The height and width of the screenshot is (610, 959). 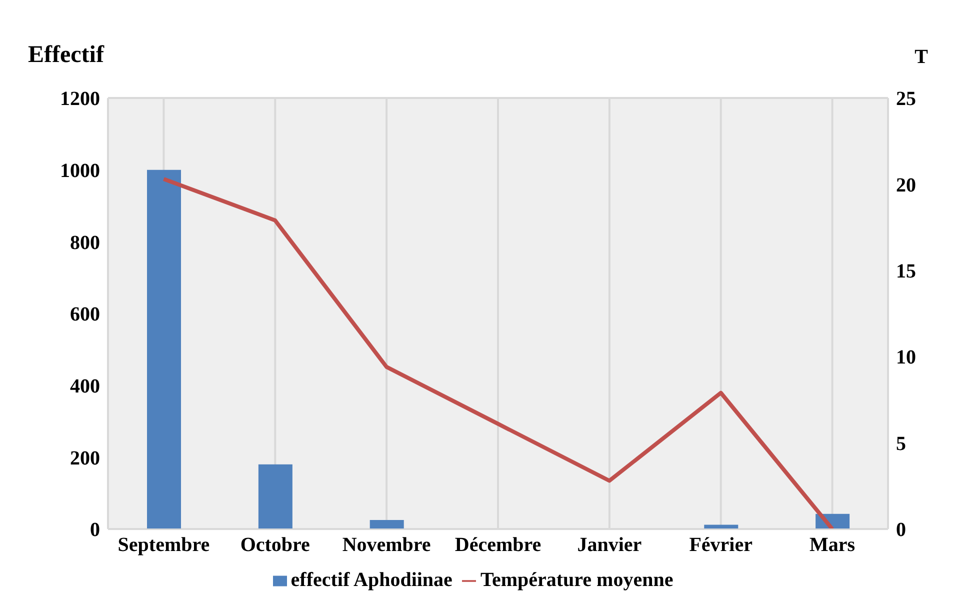 I want to click on x-tick-label: Décembre, so click(x=498, y=545).